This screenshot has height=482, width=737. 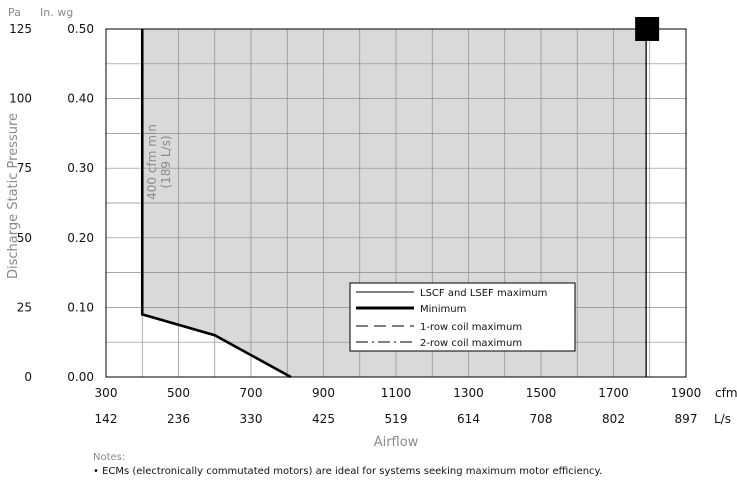 I want to click on svg-text: 400 cfm min, so click(x=152, y=162).